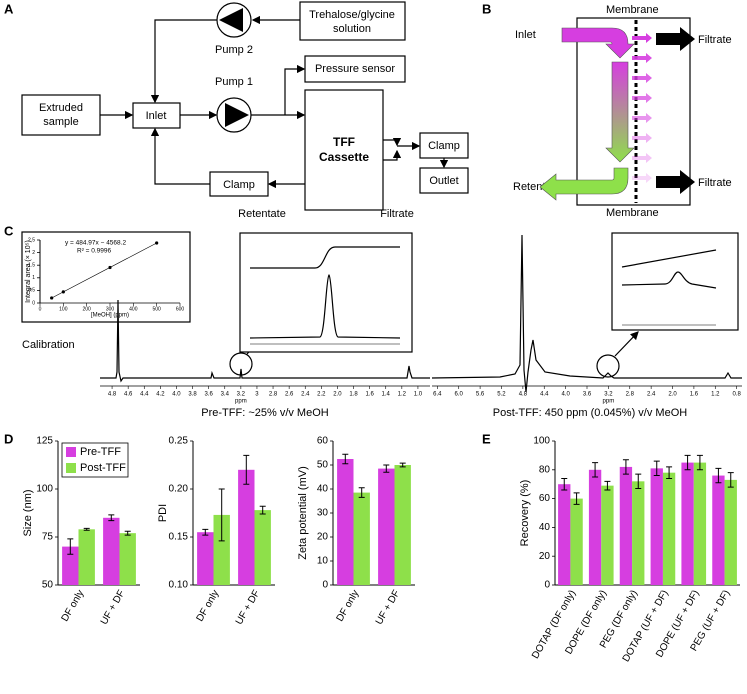 The width and height of the screenshot is (747, 694). What do you see at coordinates (44, 489) in the screenshot?
I see `y-tick-label: 100` at bounding box center [44, 489].